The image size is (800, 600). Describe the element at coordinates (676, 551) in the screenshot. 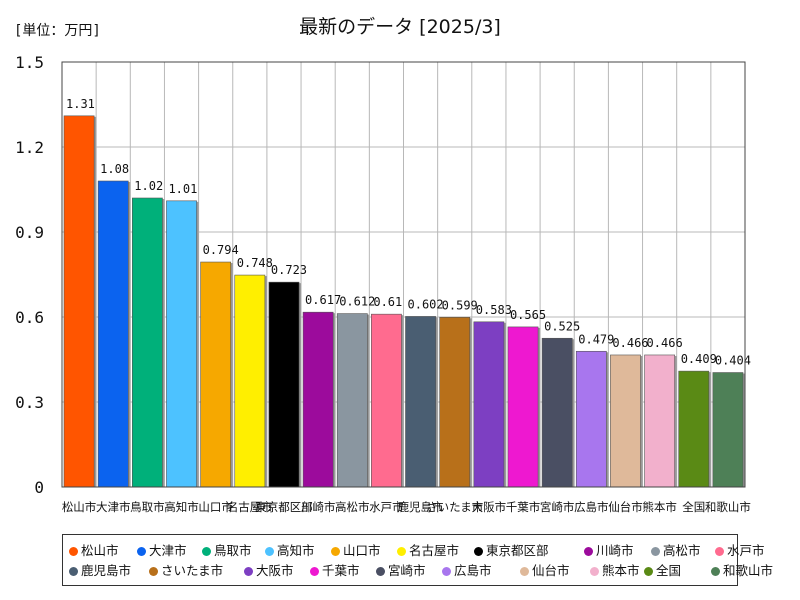

I see `legend-item: 高松市` at that location.